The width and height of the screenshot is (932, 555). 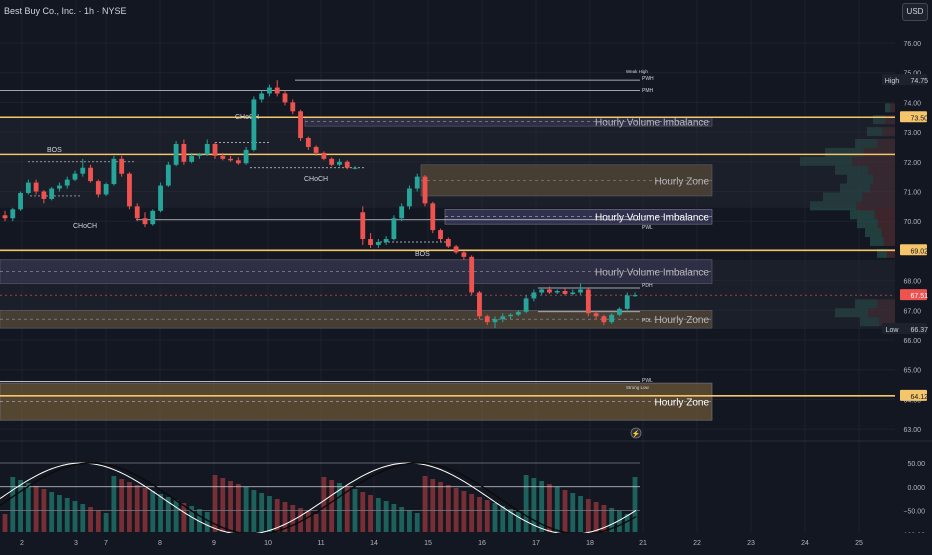 I want to click on choch-label: CHoCH, so click(x=85, y=226).